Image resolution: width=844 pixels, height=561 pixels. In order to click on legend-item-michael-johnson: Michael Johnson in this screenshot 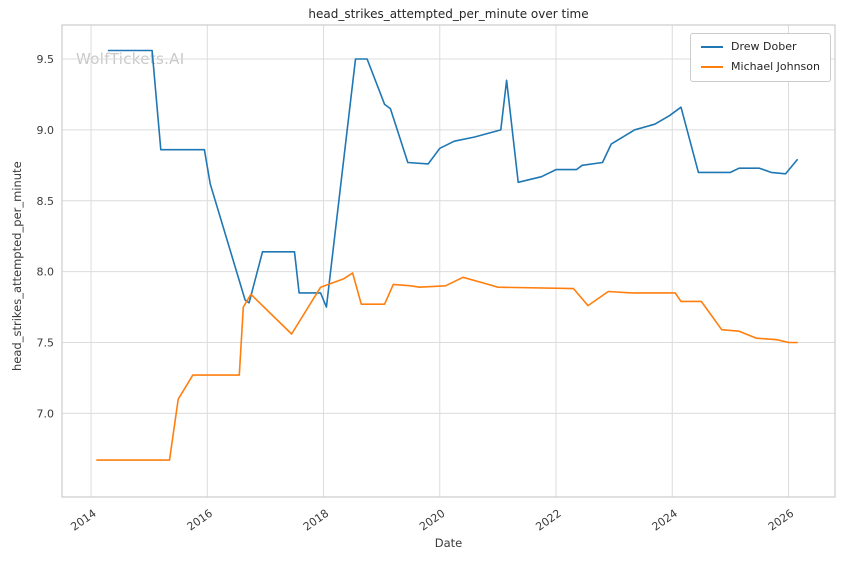, I will do `click(760, 67)`.